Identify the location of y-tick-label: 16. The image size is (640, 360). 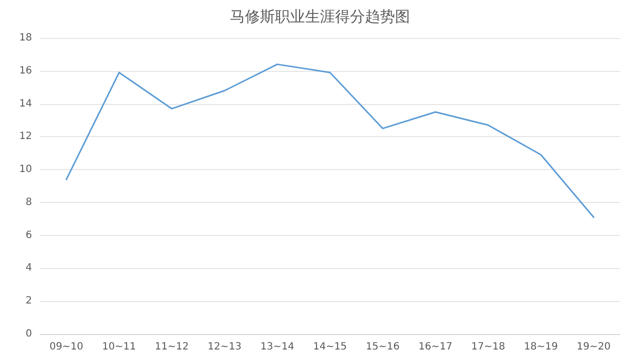
(25, 70).